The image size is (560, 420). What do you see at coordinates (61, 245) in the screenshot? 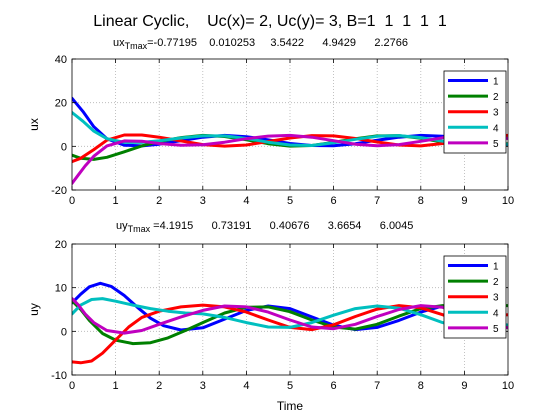
I see `uy-y-tick-label: 20` at bounding box center [61, 245].